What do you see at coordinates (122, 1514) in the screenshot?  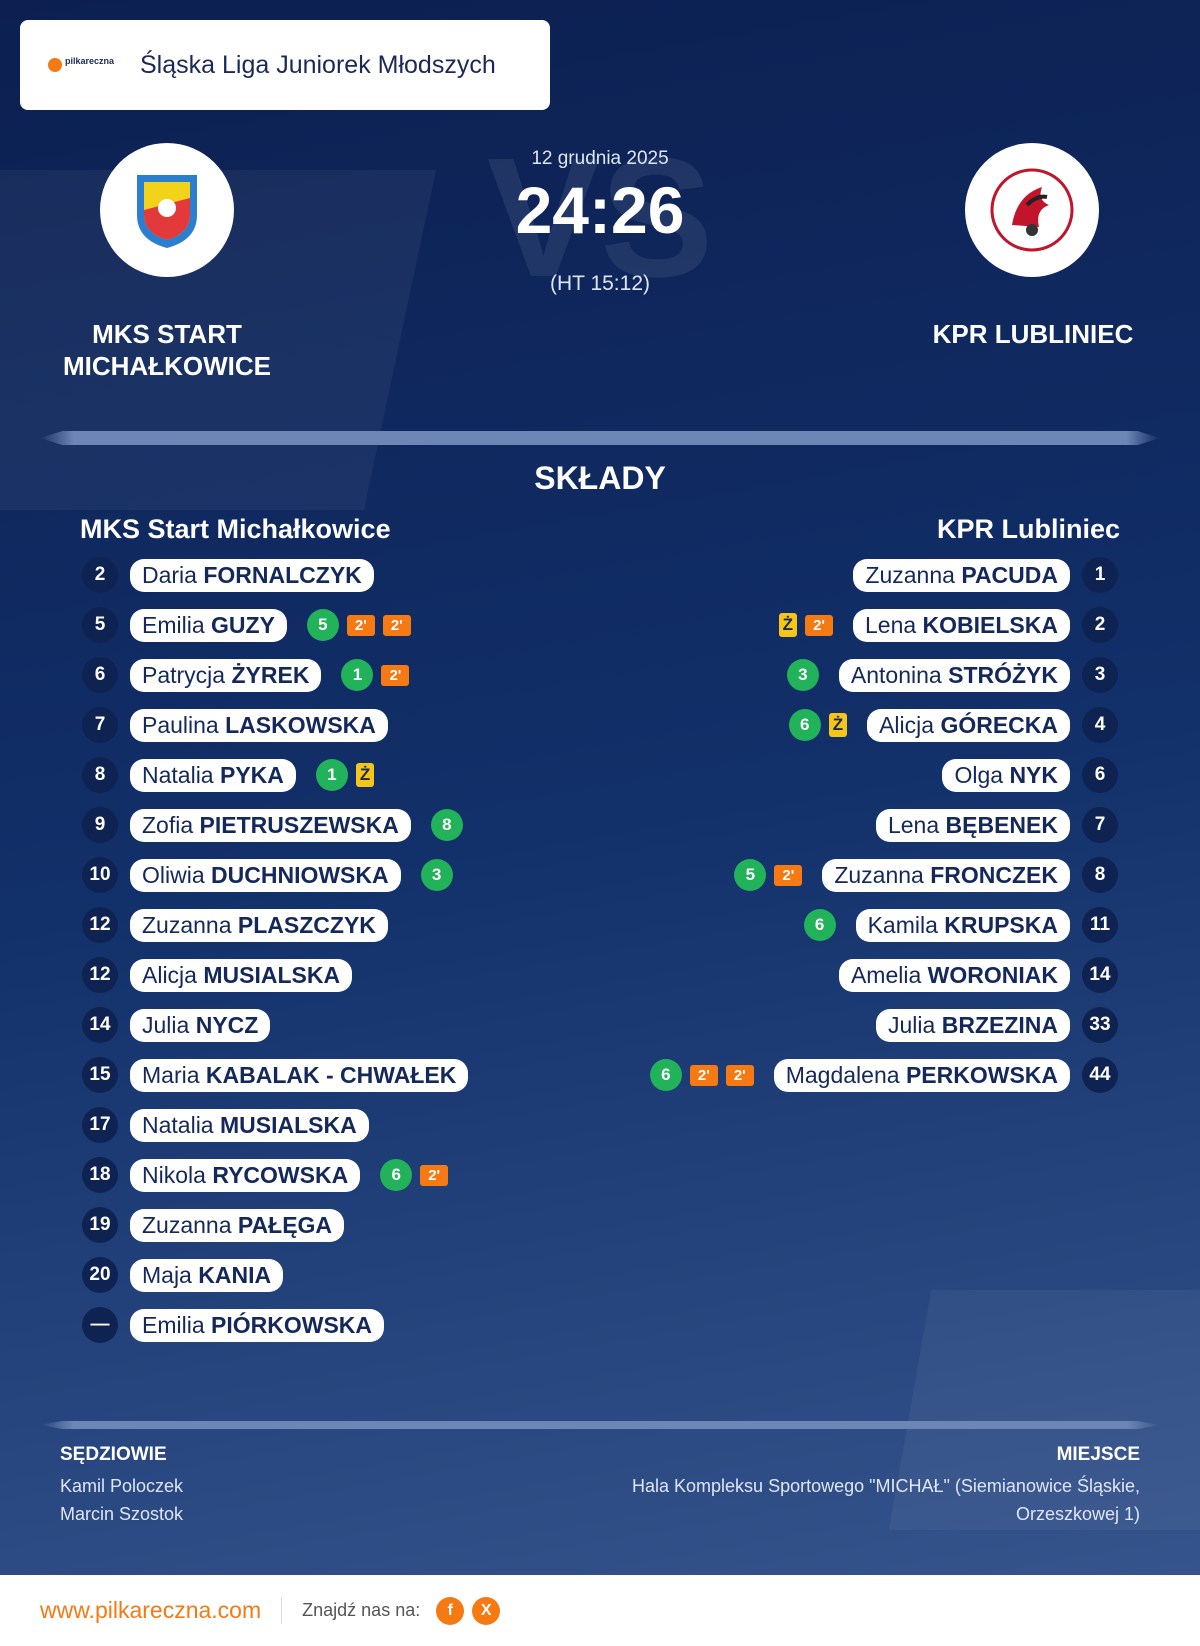 I see `referee: Marcin Szostok` at bounding box center [122, 1514].